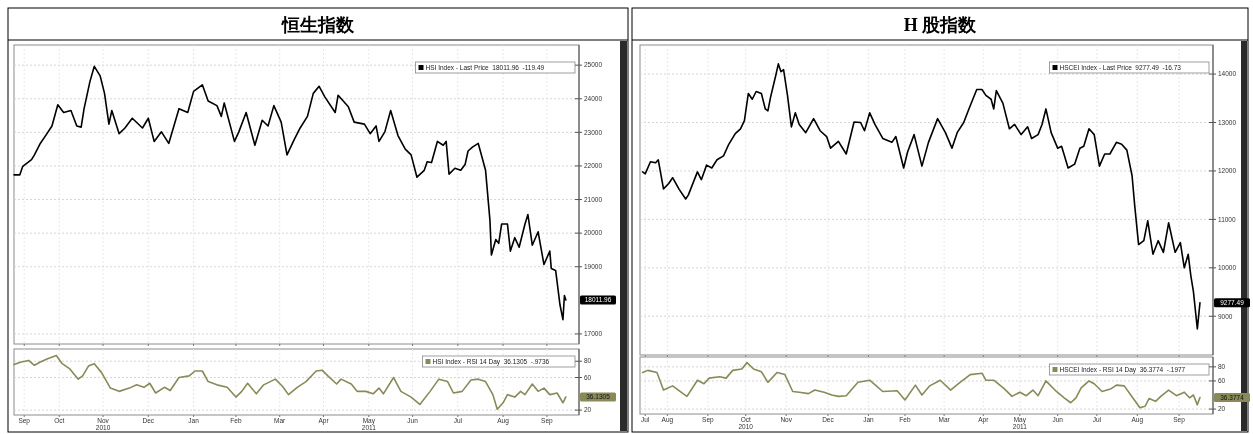 The width and height of the screenshot is (1253, 434). Describe the element at coordinates (318, 25) in the screenshot. I see `chart-title: 恒生指数` at that location.